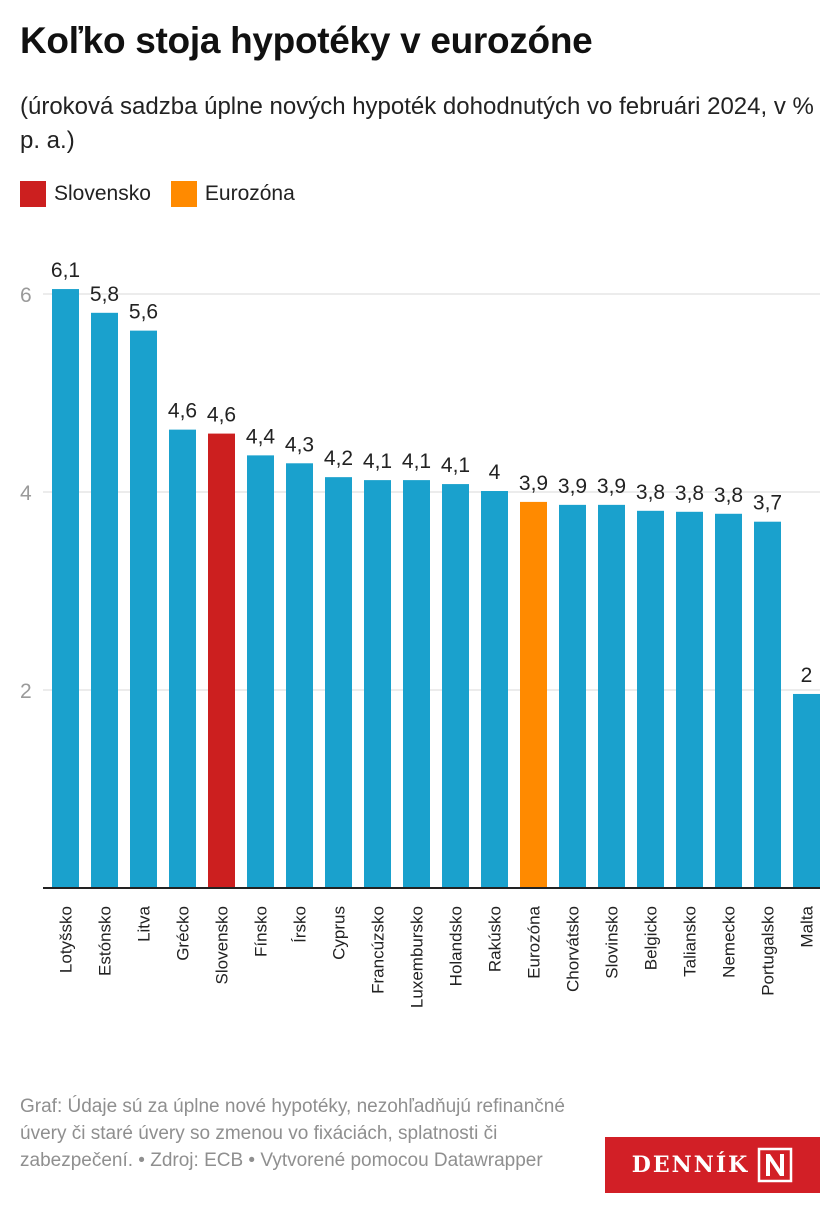 The height and width of the screenshot is (1220, 840). What do you see at coordinates (573, 949) in the screenshot?
I see `x-tick-label: Chorvátsko` at bounding box center [573, 949].